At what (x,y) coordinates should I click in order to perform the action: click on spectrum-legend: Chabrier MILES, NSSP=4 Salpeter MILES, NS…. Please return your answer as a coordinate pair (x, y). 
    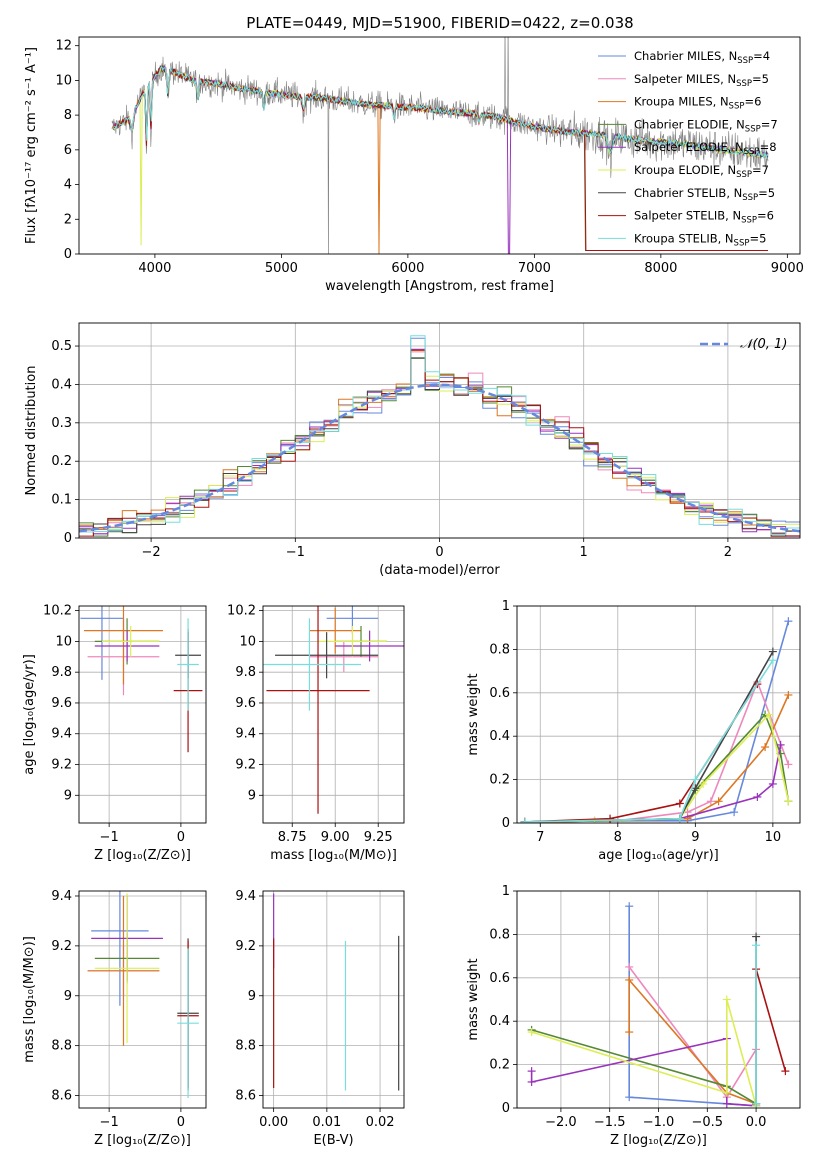
    Looking at the image, I should click on (688, 148).